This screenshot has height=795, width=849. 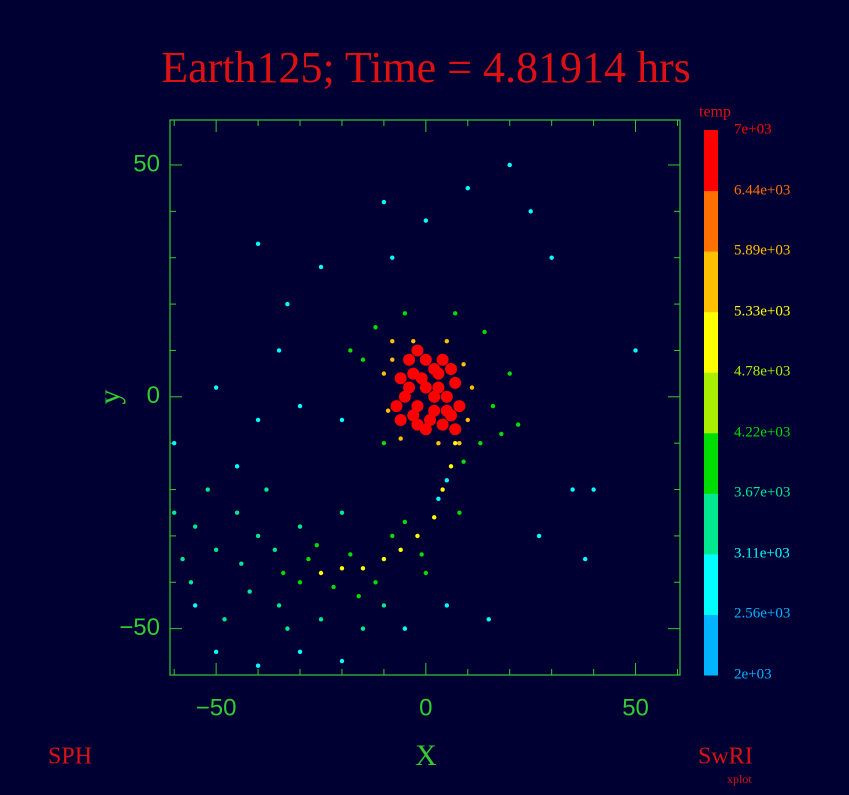 What do you see at coordinates (425, 707) in the screenshot?
I see `x-tick-label: 0` at bounding box center [425, 707].